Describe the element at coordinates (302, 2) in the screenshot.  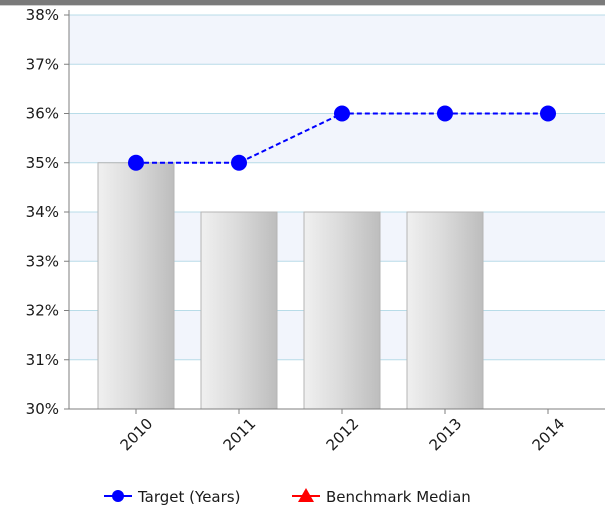
I see `top-border` at that location.